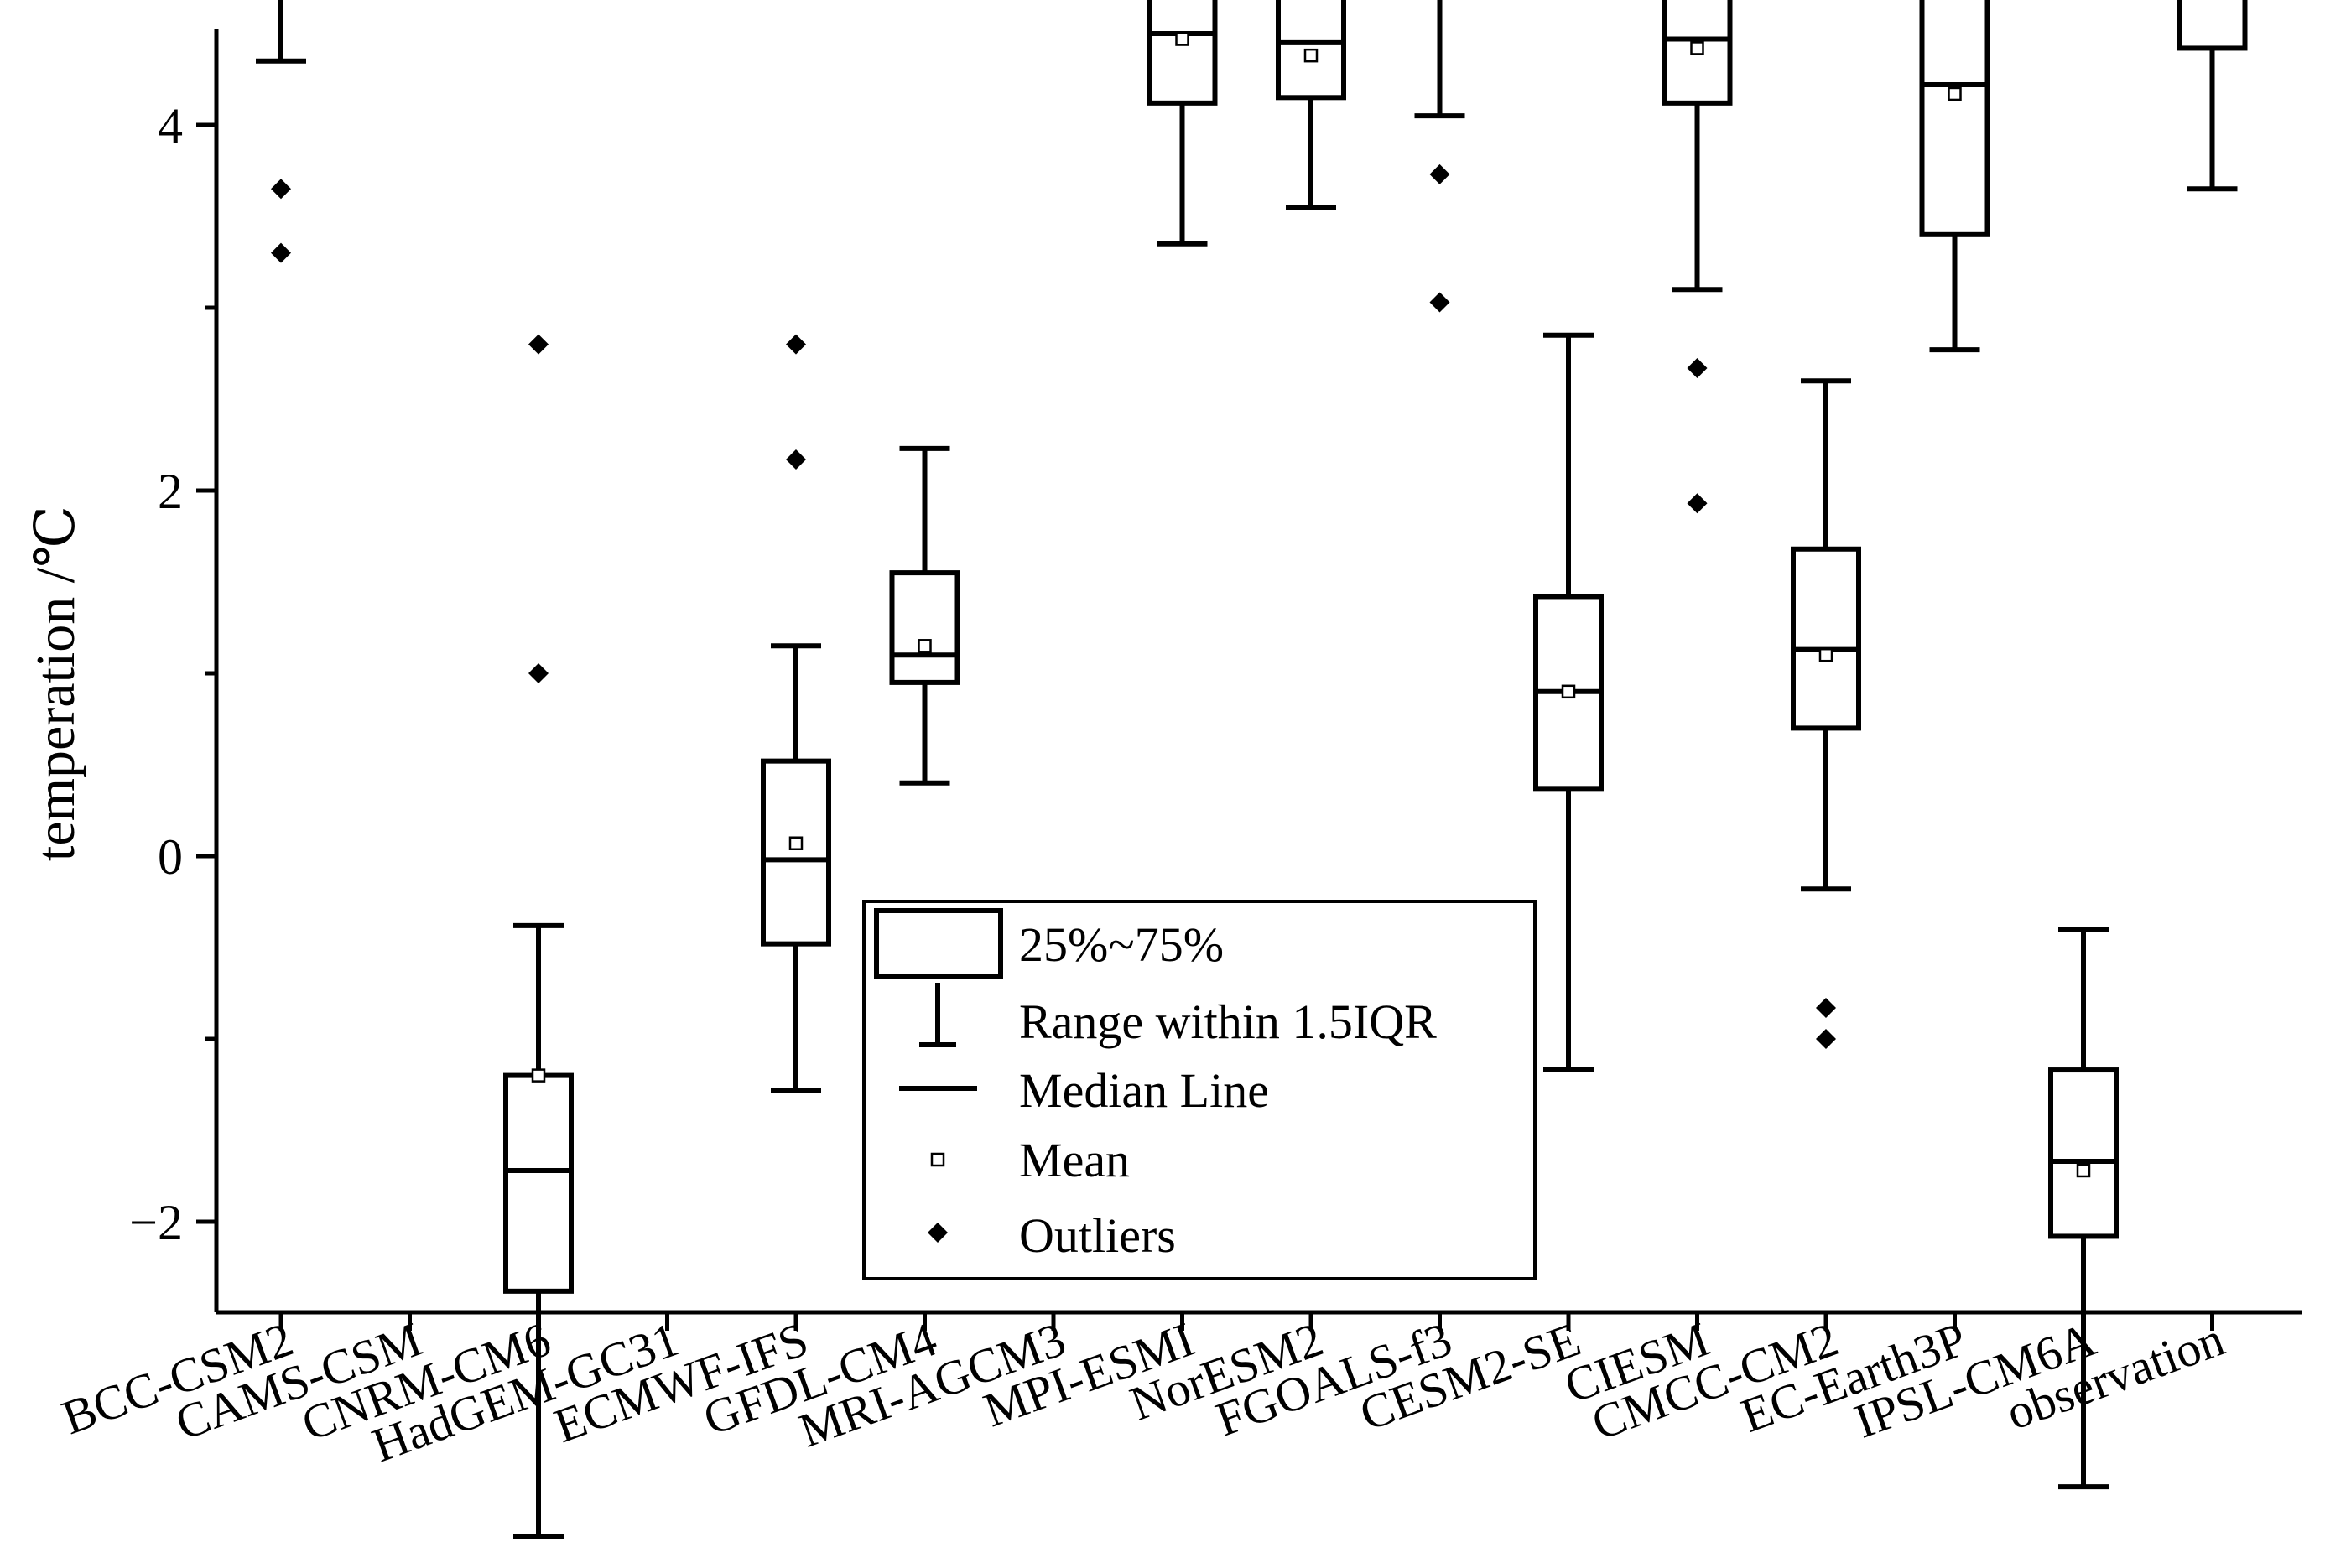 This screenshot has width=2325, height=1568. Describe the element at coordinates (1097, 1235) in the screenshot. I see `legend-label-outliers: Outliers` at that location.